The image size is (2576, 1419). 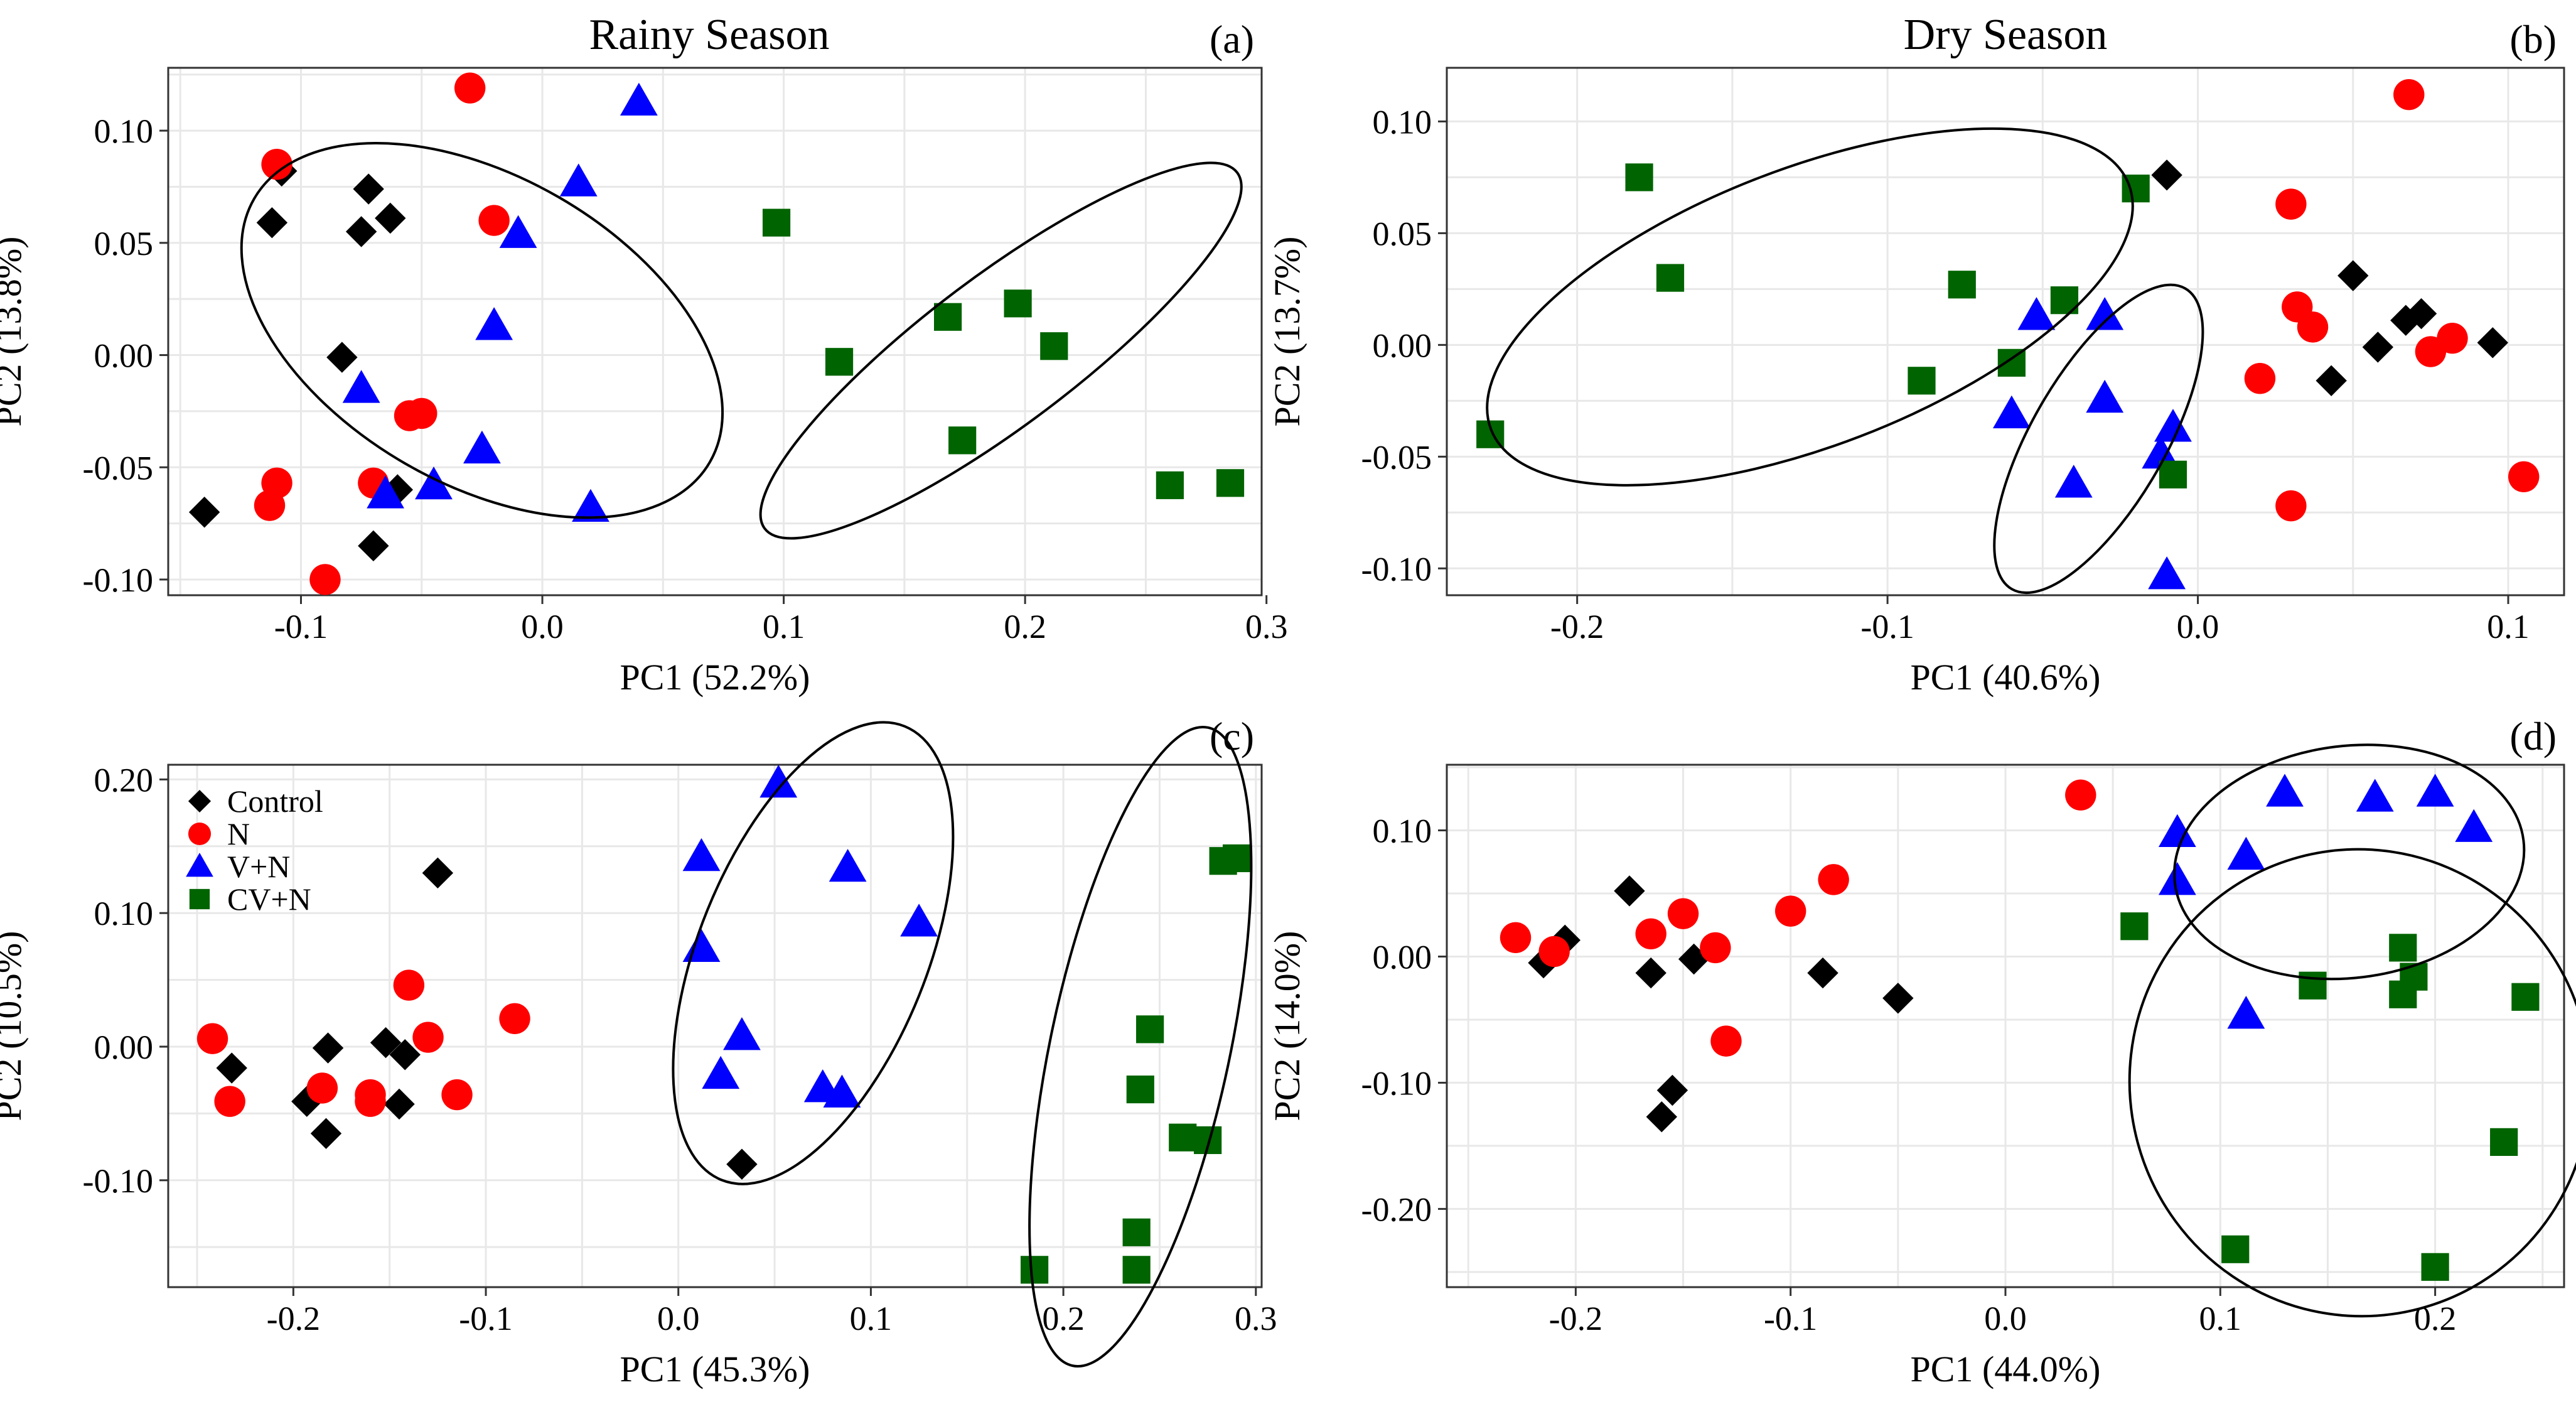 I want to click on series-vn, so click(x=2325, y=901).